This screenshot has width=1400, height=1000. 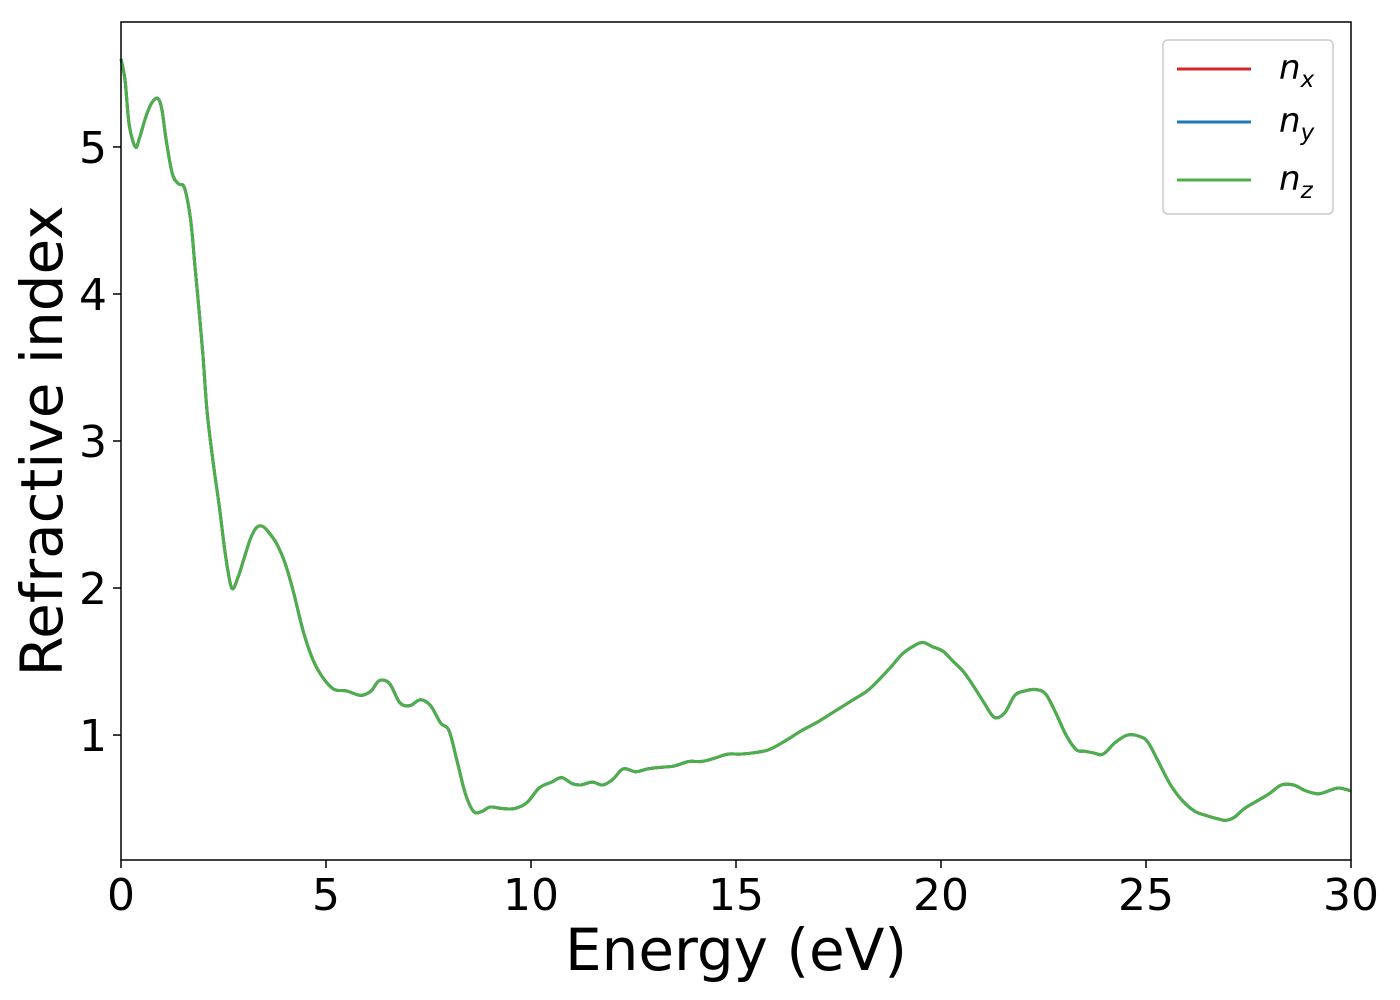 What do you see at coordinates (326, 895) in the screenshot?
I see `x-tick-label: 5` at bounding box center [326, 895].